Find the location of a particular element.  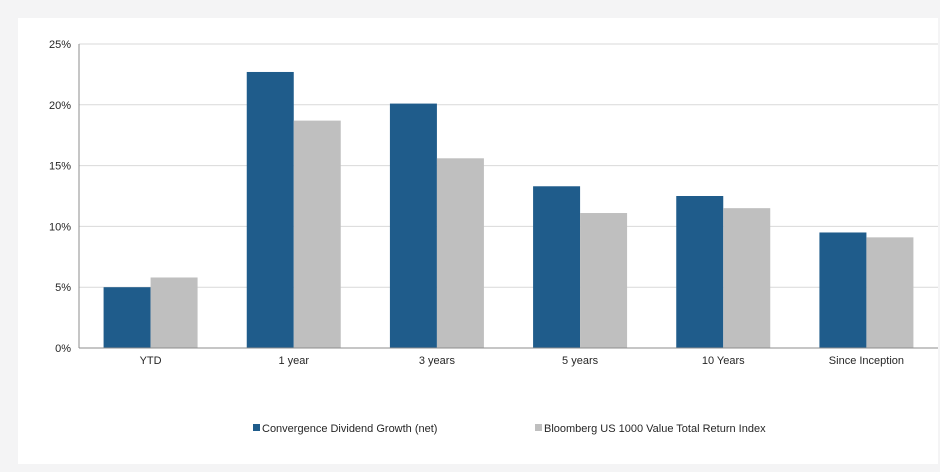

legend-label: Convergence Dividend Growth (net) is located at coordinates (349, 429).